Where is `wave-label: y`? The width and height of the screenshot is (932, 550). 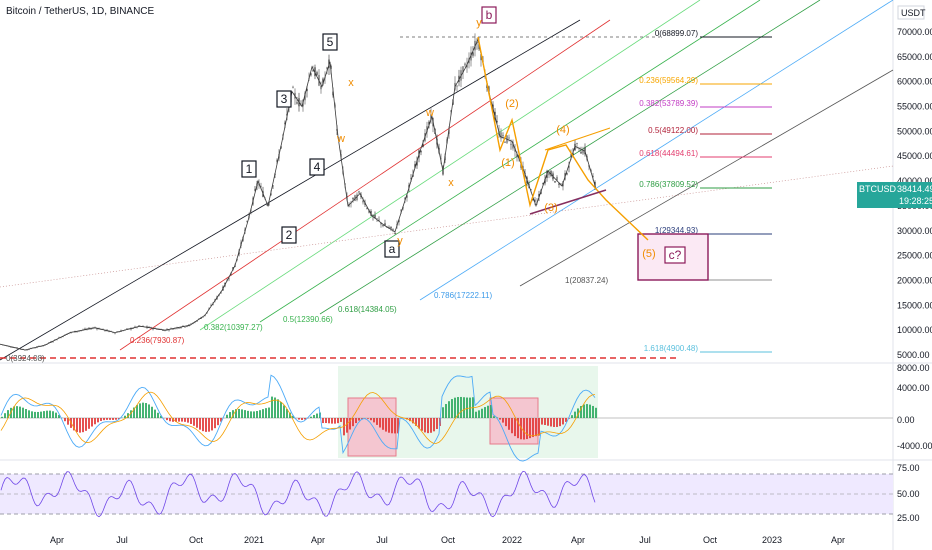
wave-label: y is located at coordinates (479, 23).